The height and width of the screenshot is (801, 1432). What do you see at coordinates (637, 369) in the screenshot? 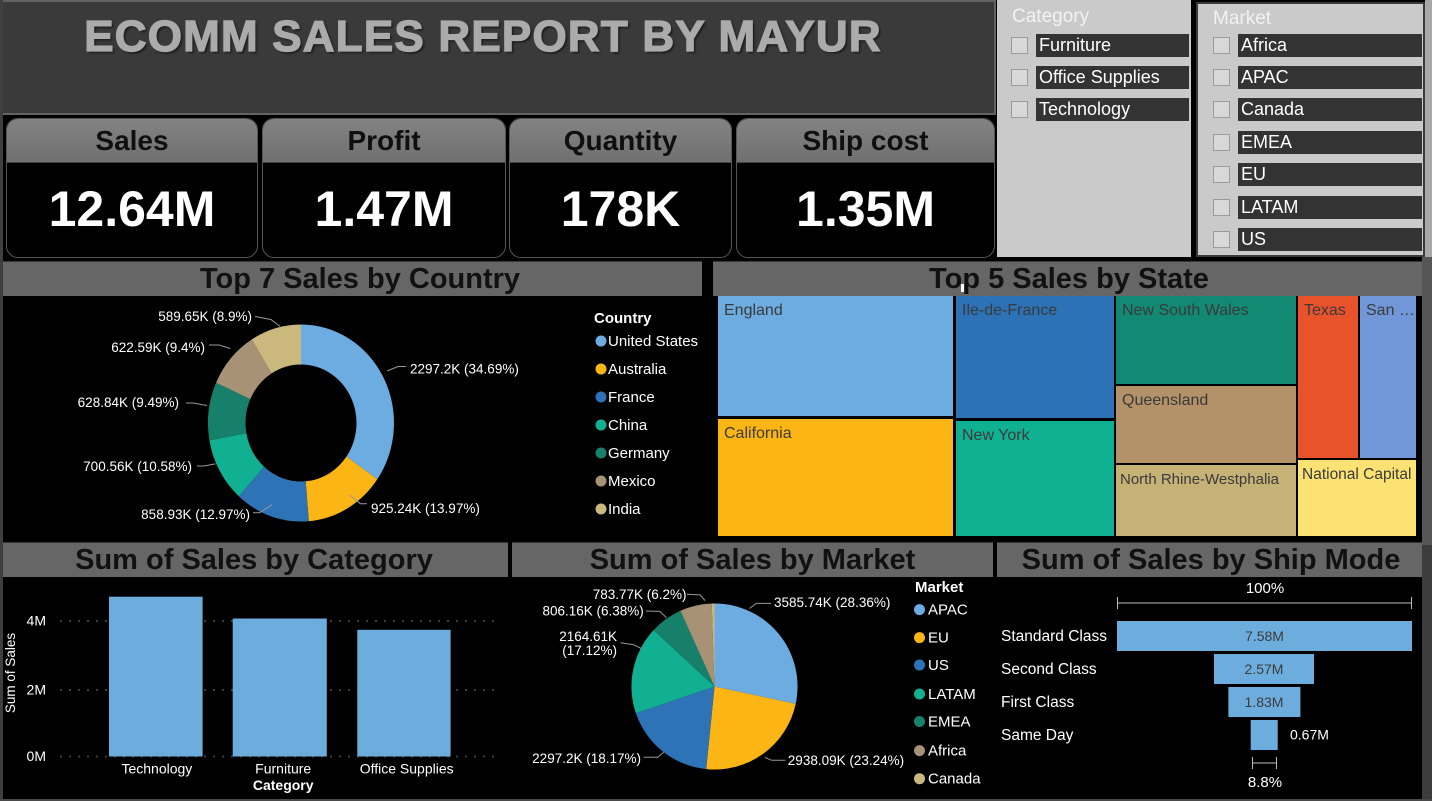
I see `svg-text: Australia` at bounding box center [637, 369].